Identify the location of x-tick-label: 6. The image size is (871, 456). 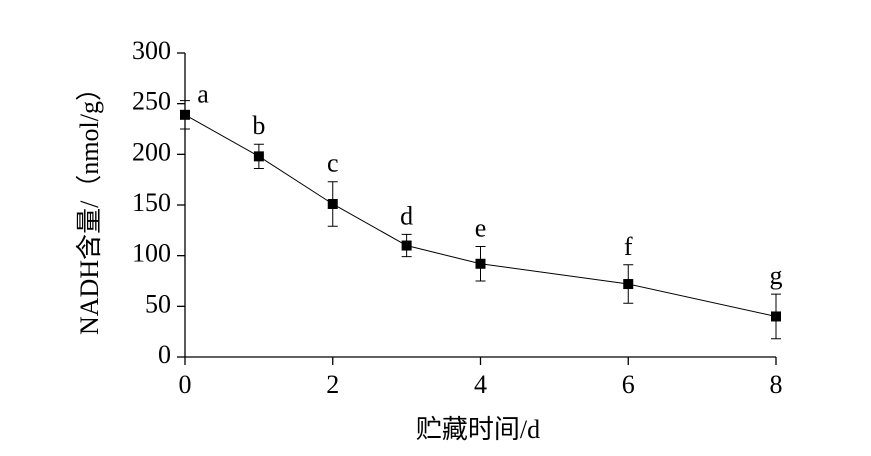
(628, 384).